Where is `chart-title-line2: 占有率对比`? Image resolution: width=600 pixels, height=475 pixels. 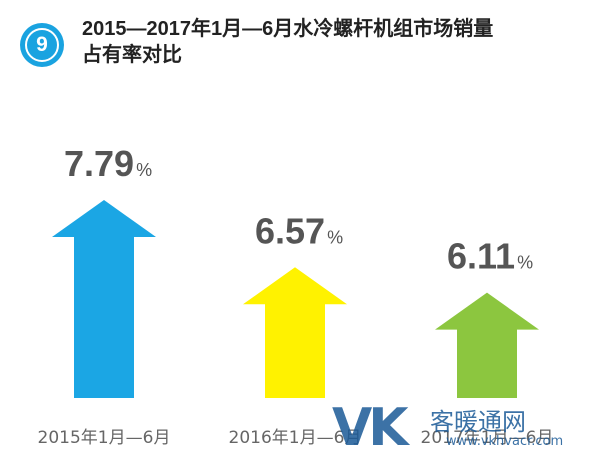 chart-title-line2: 占有率对比 is located at coordinates (132, 55).